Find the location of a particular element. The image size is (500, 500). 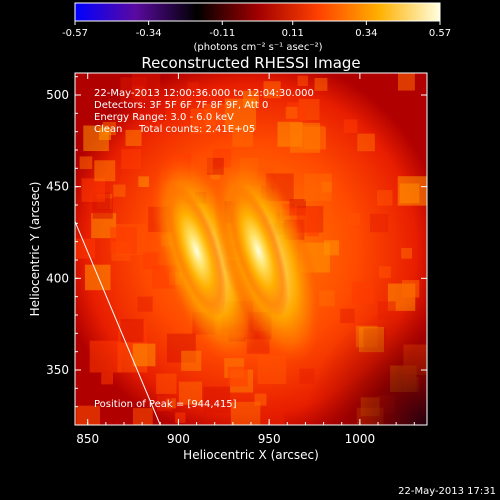

y-tick-label: 400 is located at coordinates (57, 278).